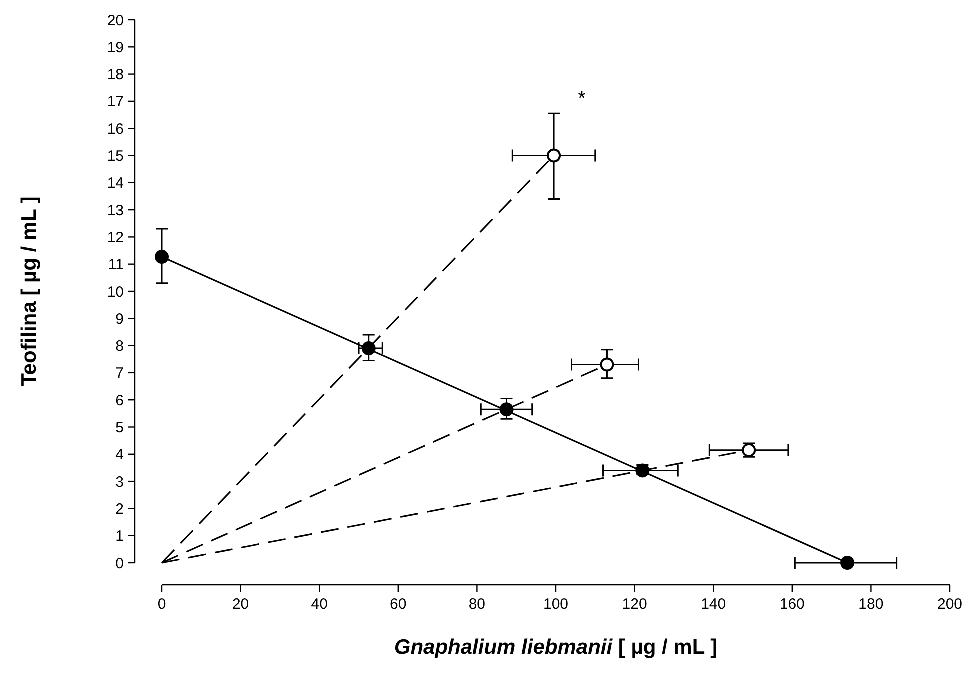 This screenshot has width=971, height=676. I want to click on x-tick-label: 80, so click(477, 604).